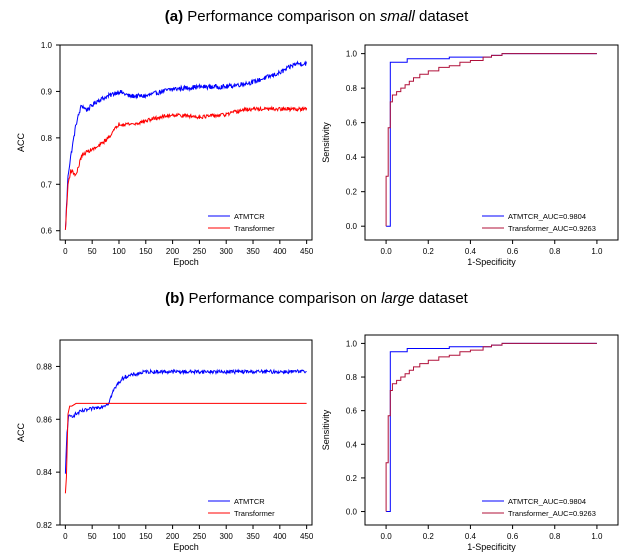 This screenshot has height=555, width=633. I want to click on acc-small-xtick-label: 100, so click(119, 251).